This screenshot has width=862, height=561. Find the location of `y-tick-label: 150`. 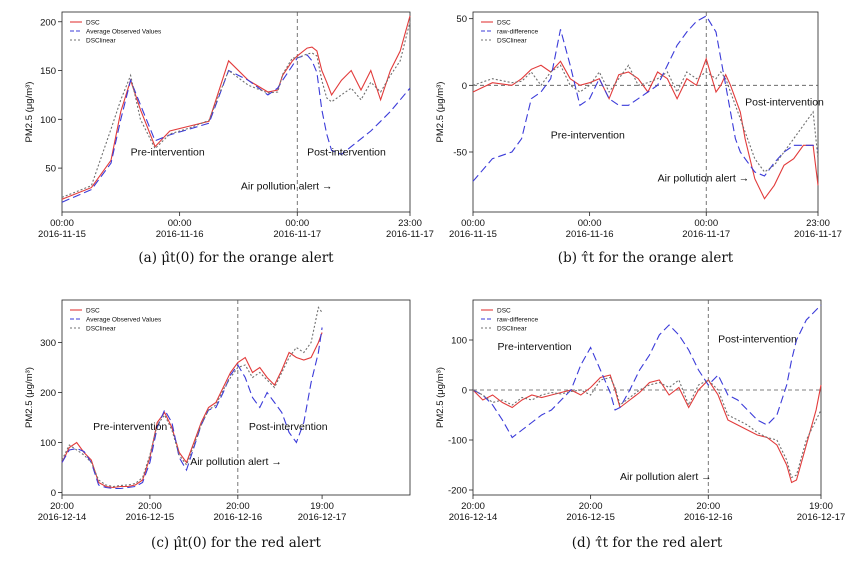

y-tick-label: 150 is located at coordinates (48, 71).